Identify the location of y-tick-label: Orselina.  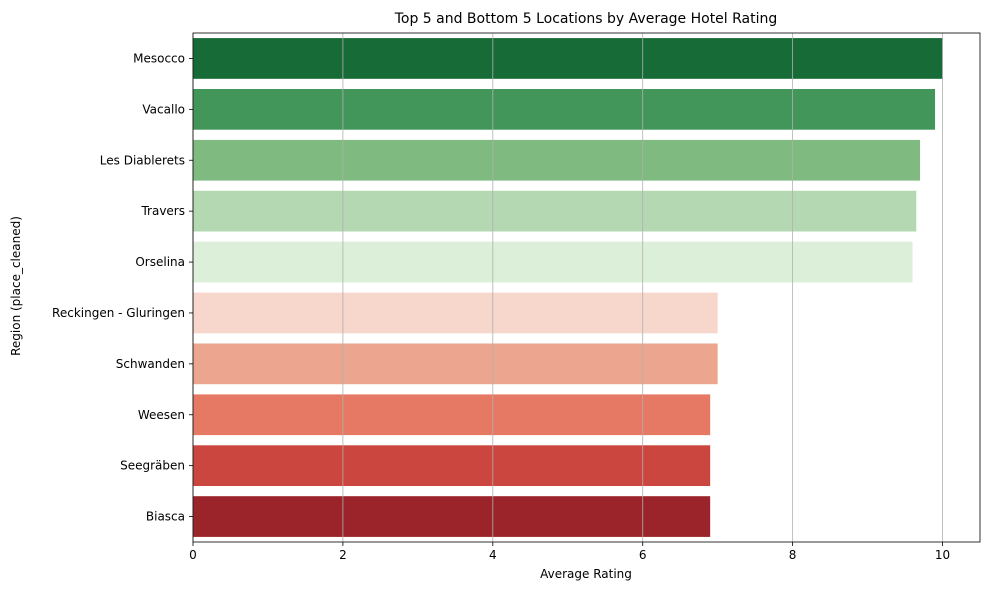
(160, 262).